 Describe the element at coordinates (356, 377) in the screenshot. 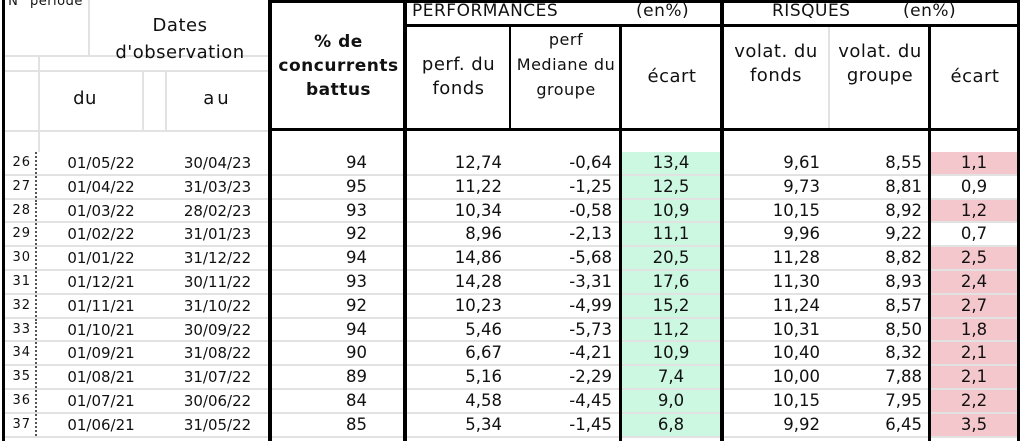

I see `pct-beaten-cell: 89` at that location.